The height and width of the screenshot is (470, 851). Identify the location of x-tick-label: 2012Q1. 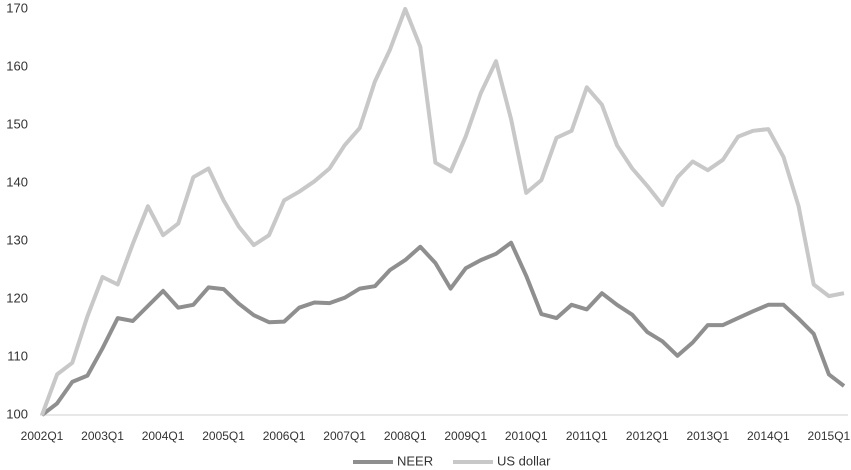
(647, 436).